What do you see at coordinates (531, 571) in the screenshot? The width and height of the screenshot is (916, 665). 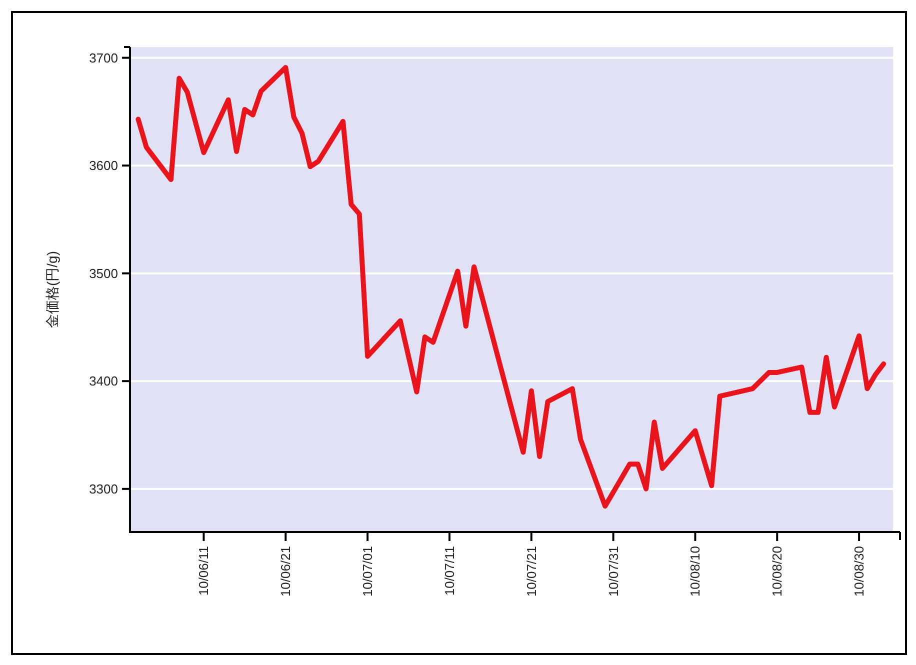 I see `x-tick-label: 10/07/21` at bounding box center [531, 571].